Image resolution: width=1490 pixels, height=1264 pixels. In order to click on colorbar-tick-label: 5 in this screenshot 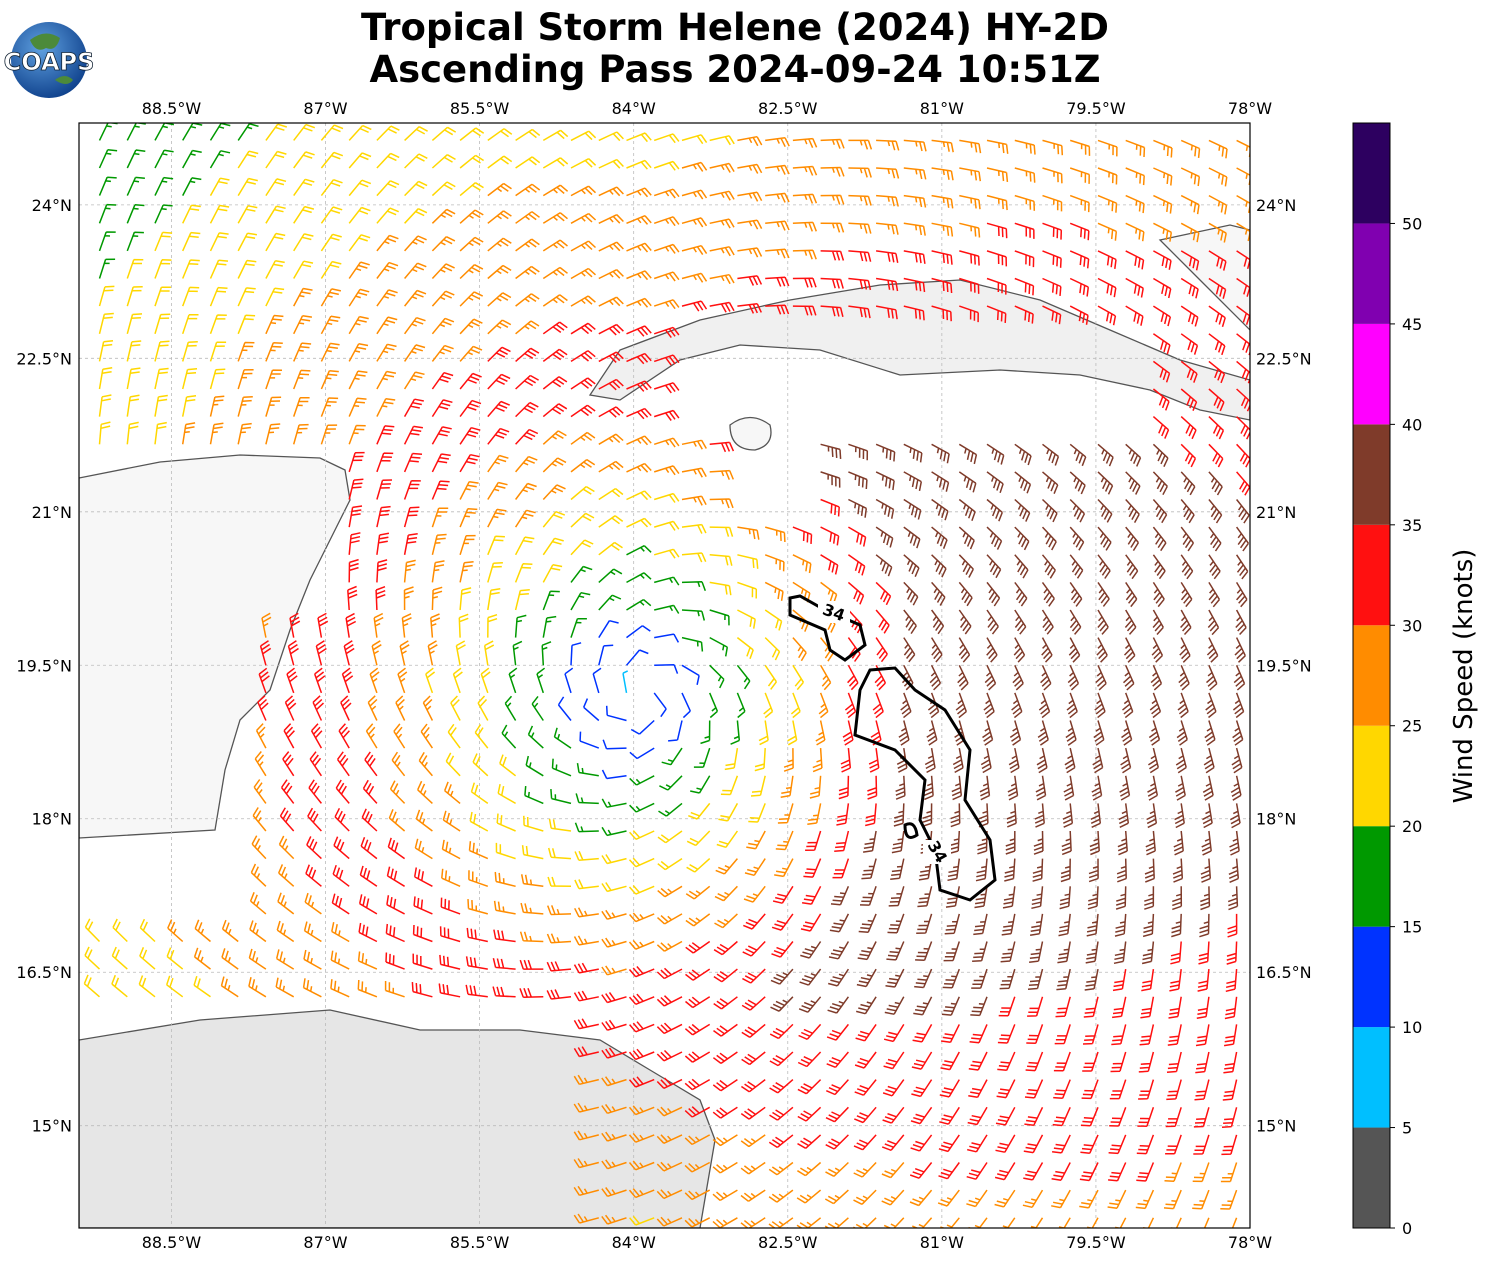, I will do `click(1407, 1128)`.